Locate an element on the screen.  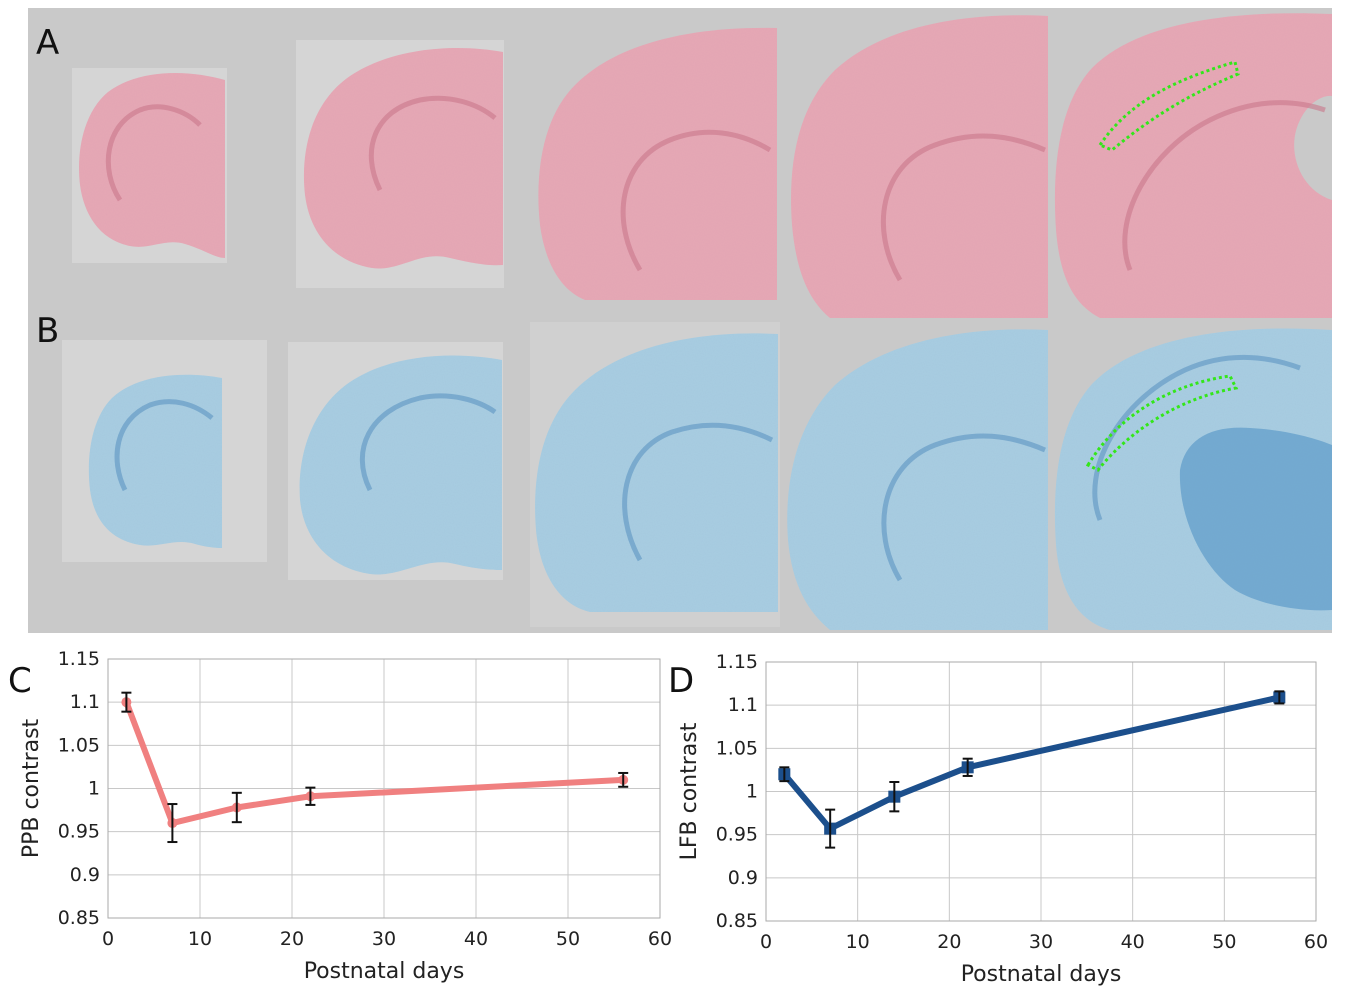
section-b4 is located at coordinates (917, 479).